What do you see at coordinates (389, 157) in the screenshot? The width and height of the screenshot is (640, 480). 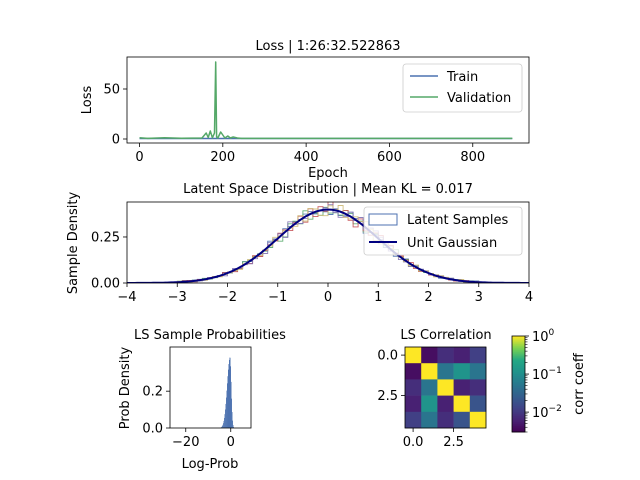 I see `loss-x-tick-label: 600` at bounding box center [389, 157].